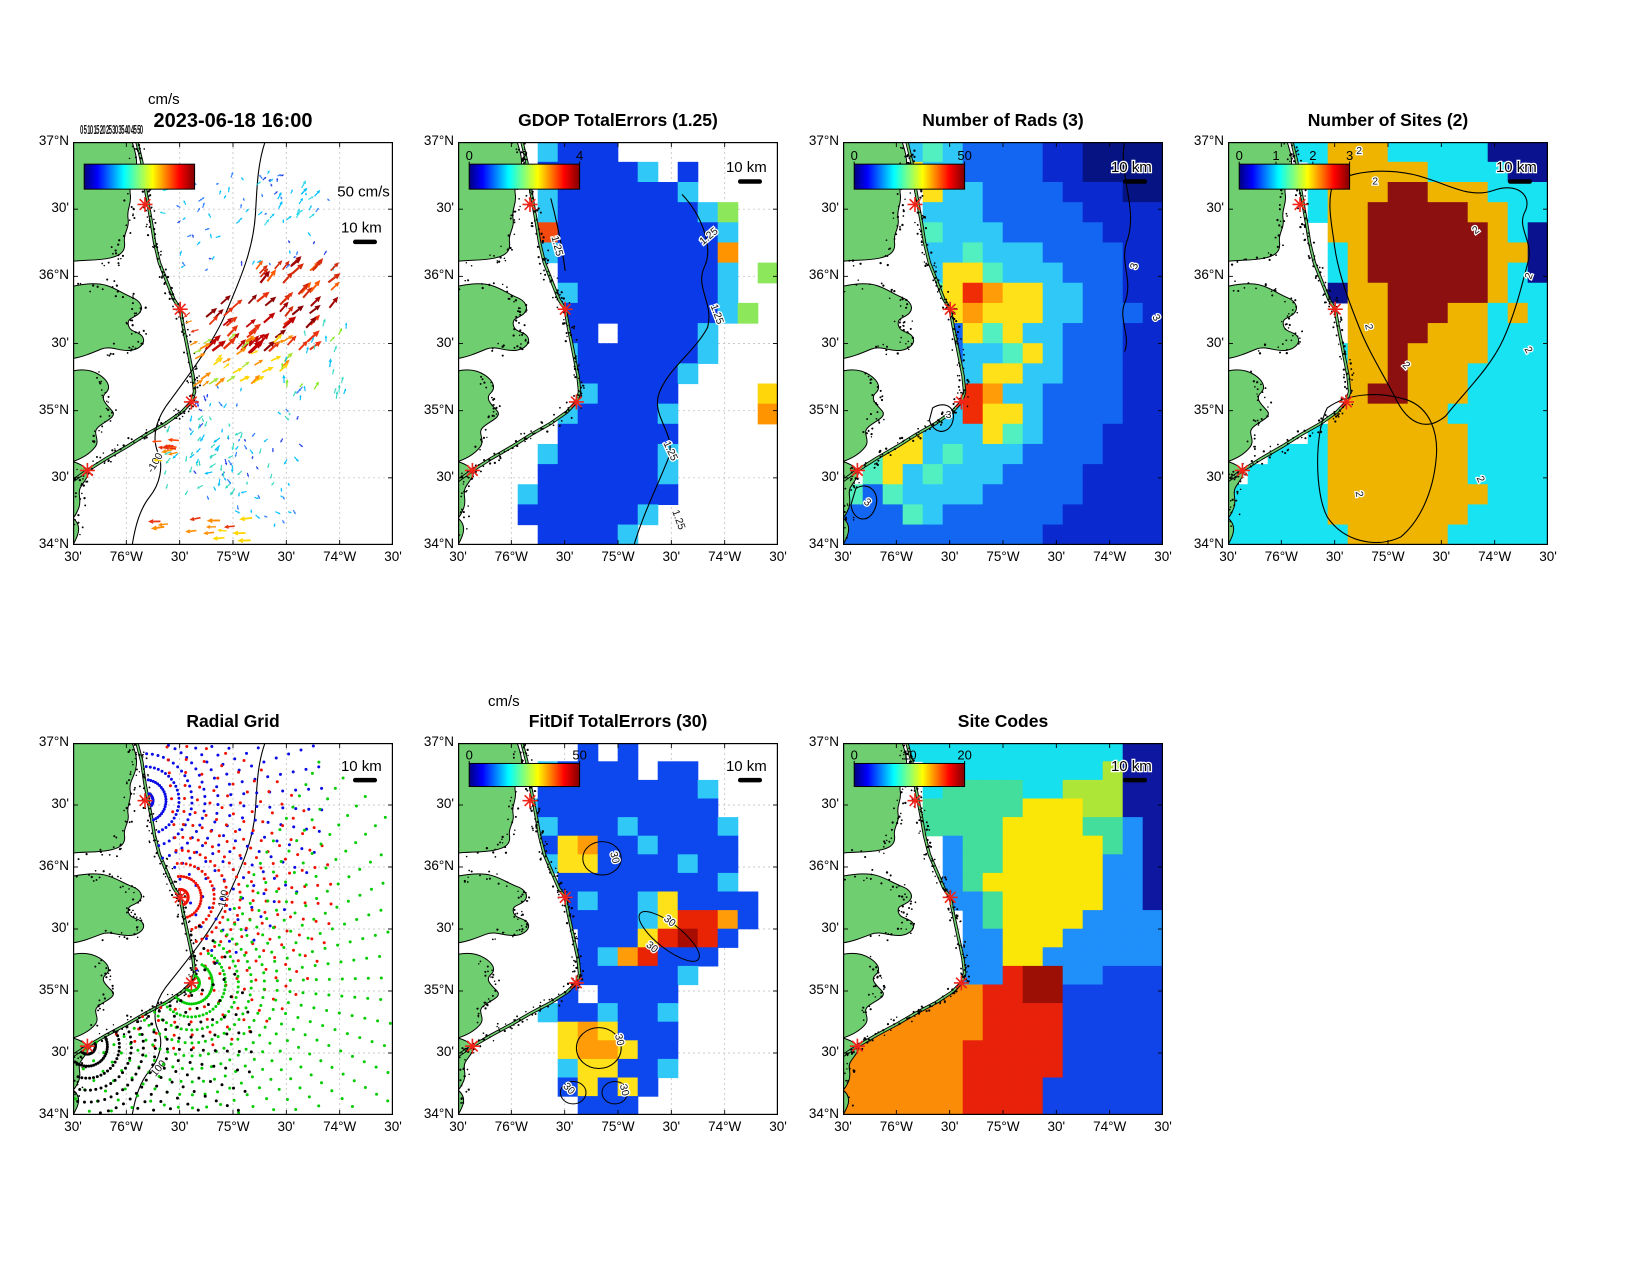  Describe the element at coordinates (1388, 120) in the screenshot. I see `panel-title-sites: Number of Sites (2)` at that location.